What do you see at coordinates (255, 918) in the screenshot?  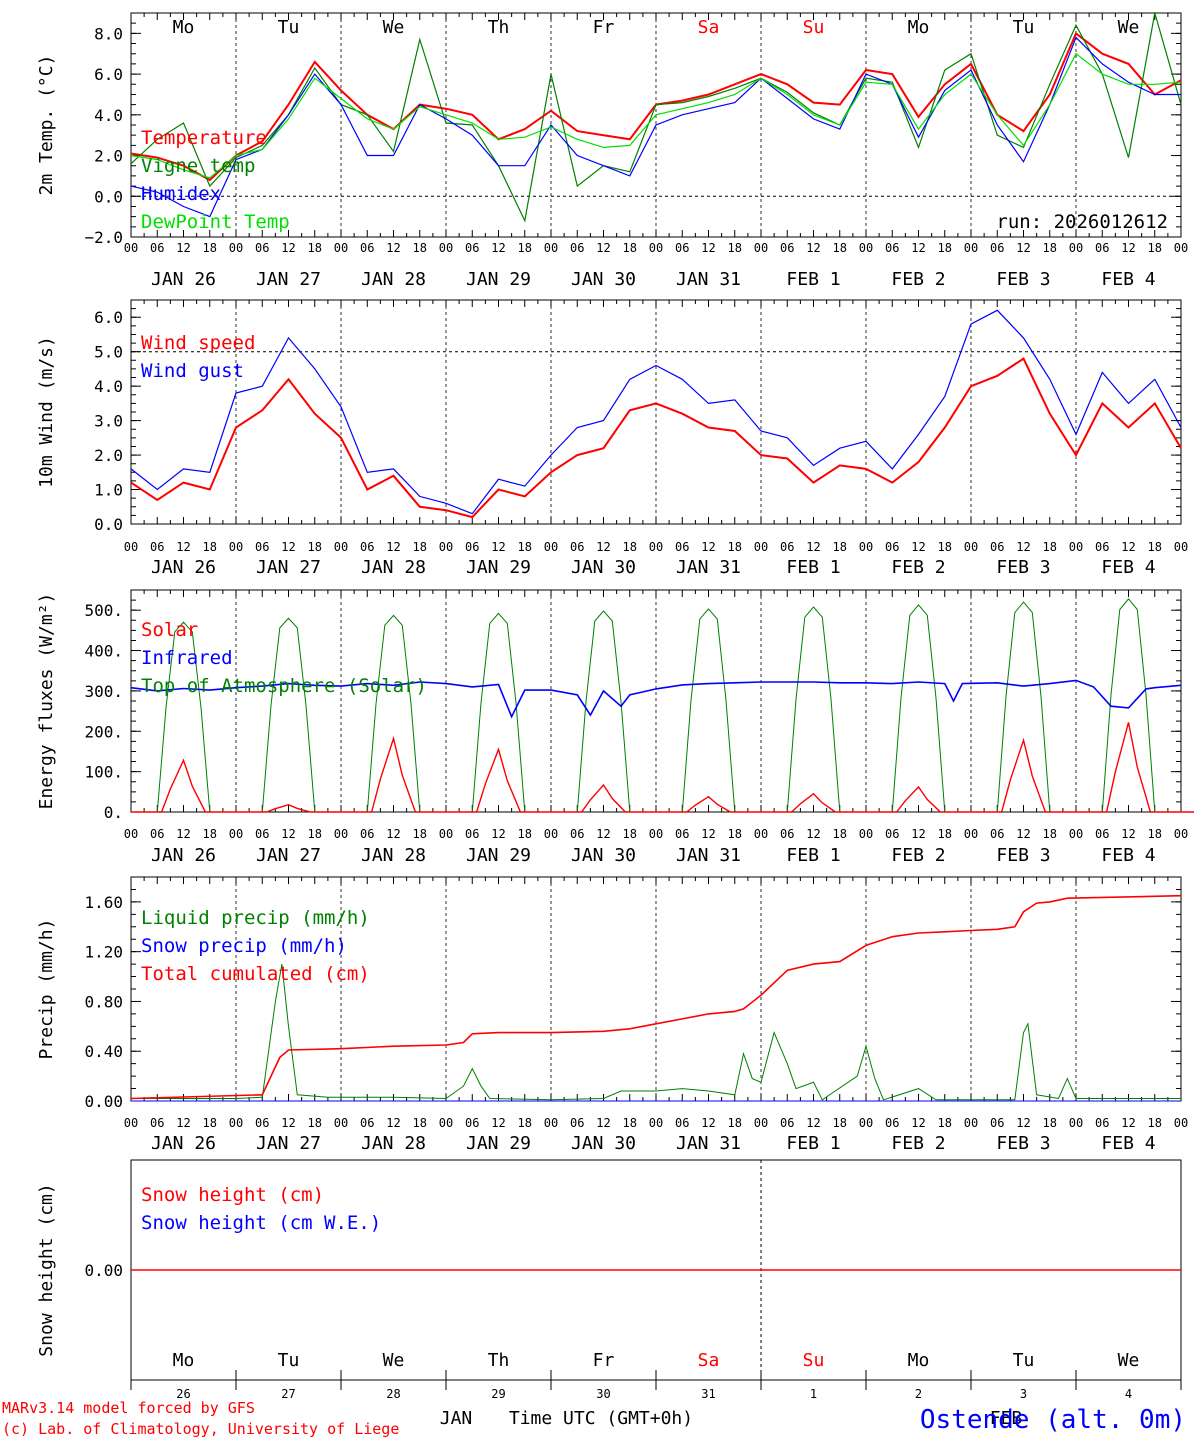 I see `legend-liquid-precip-mm-h-: Liquid precip (mm/h)` at bounding box center [255, 918].